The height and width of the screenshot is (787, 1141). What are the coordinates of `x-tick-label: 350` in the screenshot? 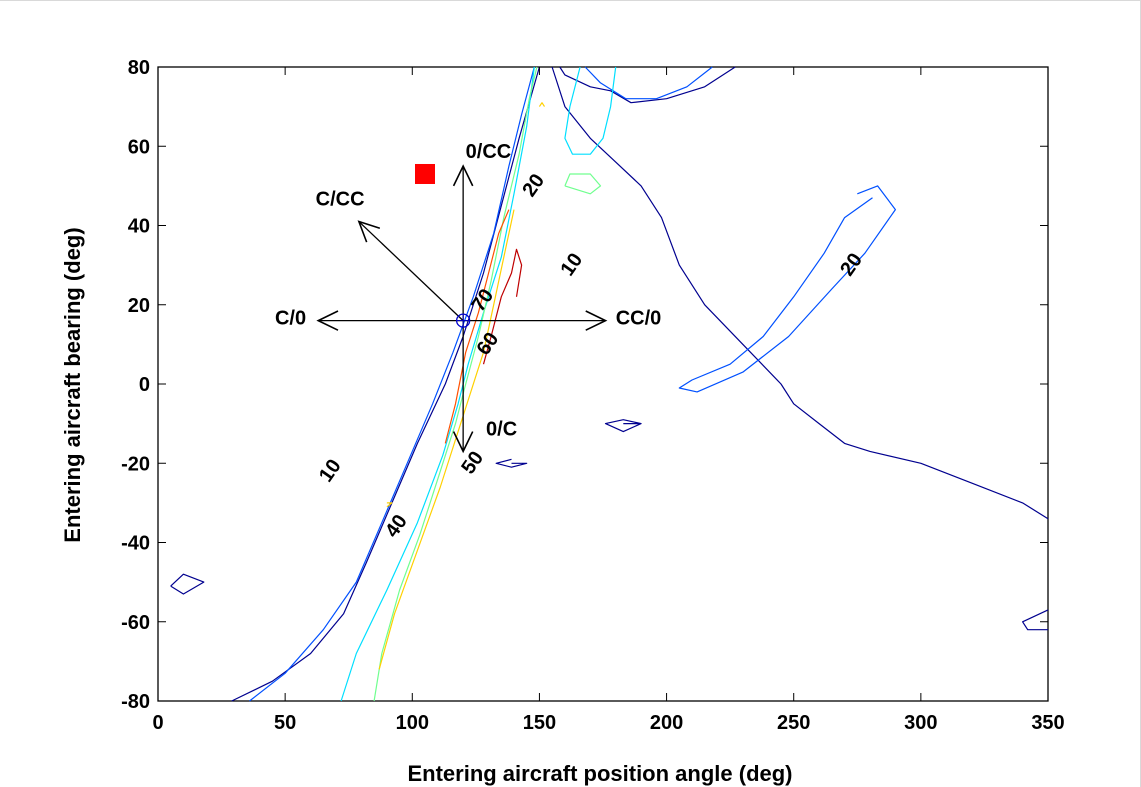 It's located at (1047, 723).